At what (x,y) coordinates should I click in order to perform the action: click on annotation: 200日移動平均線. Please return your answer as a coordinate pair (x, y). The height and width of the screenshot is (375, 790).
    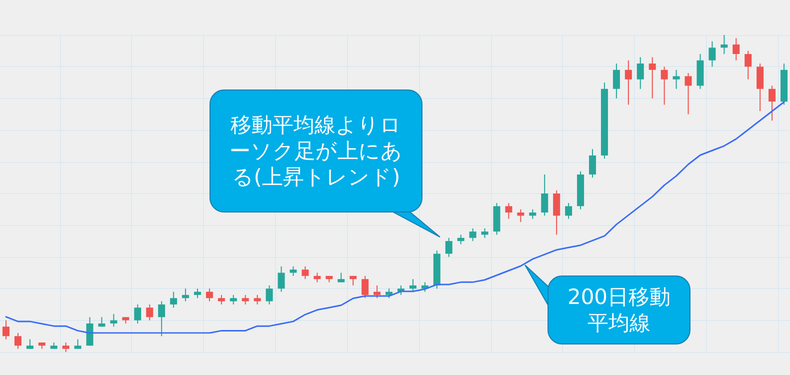
    Looking at the image, I should click on (619, 310).